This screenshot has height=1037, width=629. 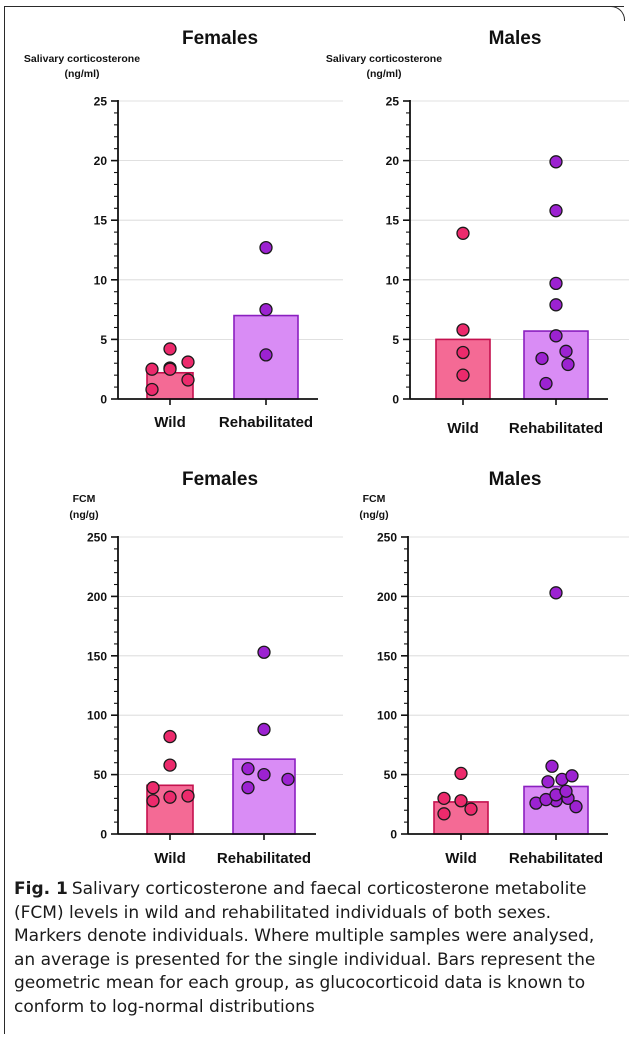 I want to click on frame-top-border, so click(x=314, y=6).